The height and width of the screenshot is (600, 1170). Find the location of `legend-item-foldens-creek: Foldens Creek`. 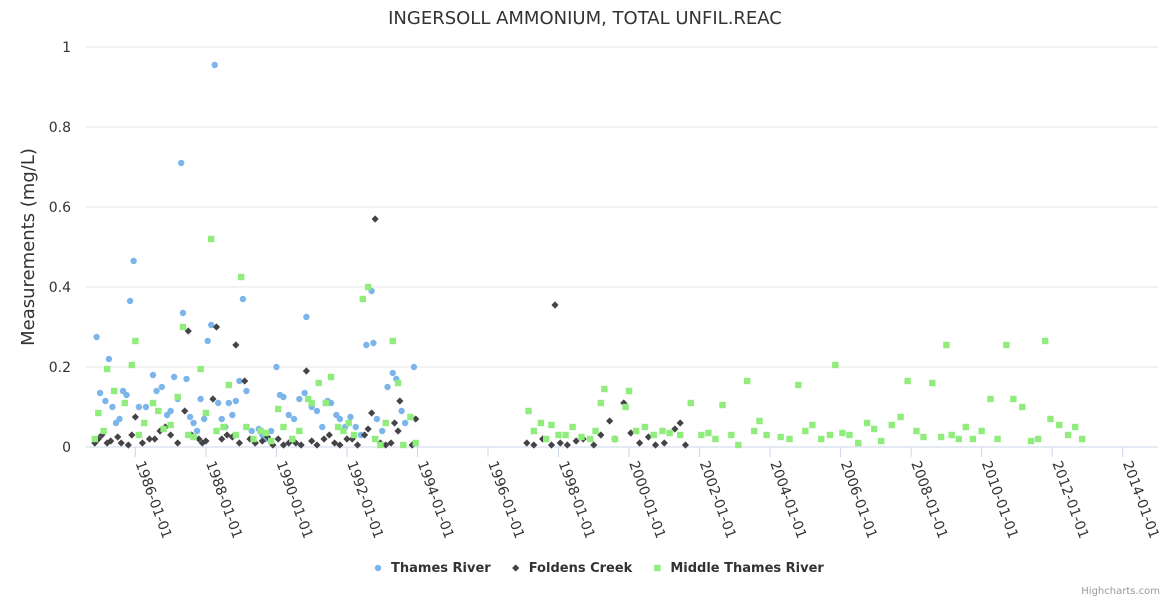

legend-item-foldens-creek: Foldens Creek is located at coordinates (572, 568).